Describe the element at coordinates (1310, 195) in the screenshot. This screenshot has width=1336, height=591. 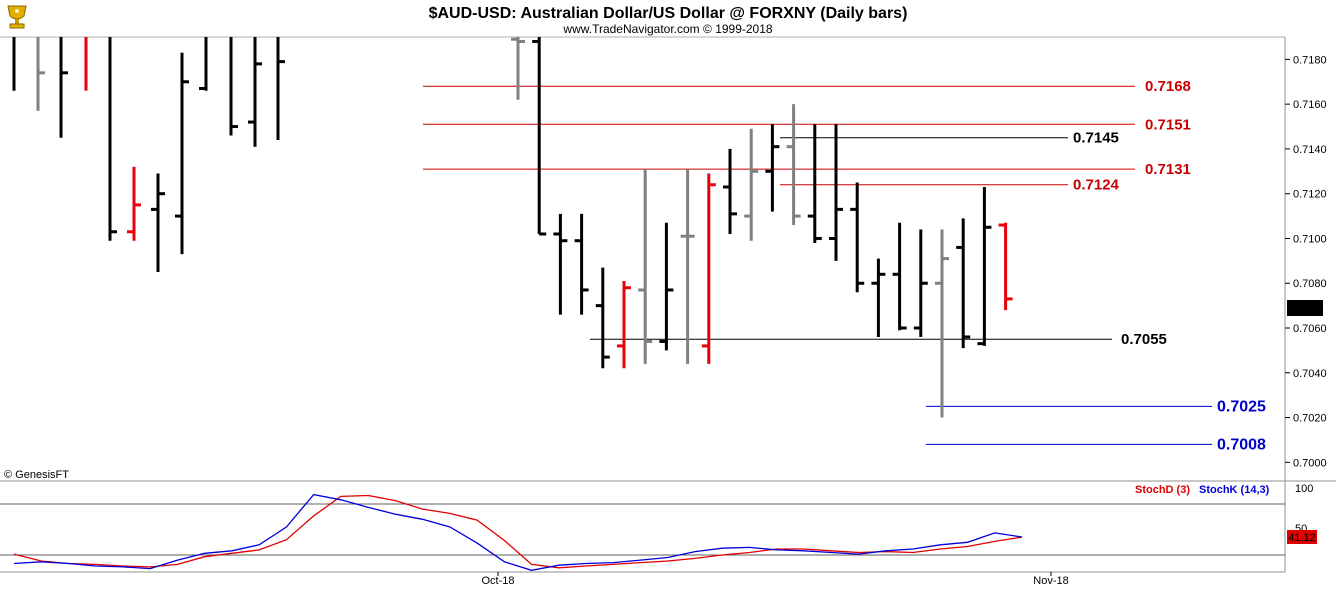
I see `price-axis-tick-label: 0.7120` at that location.